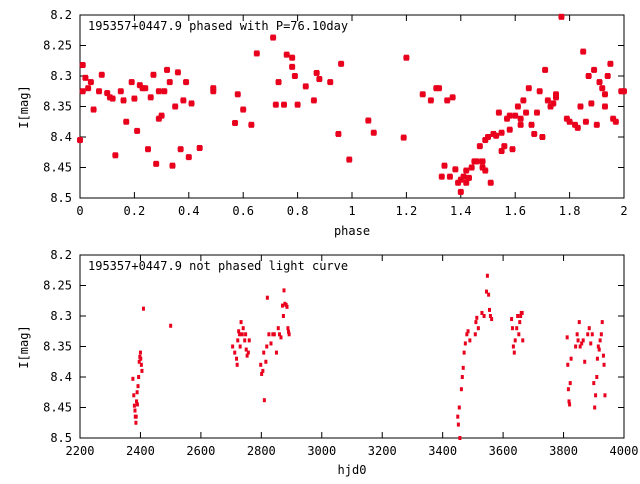 This screenshot has height=484, width=640. I want to click on x-tick-label: 3800, so click(563, 451).